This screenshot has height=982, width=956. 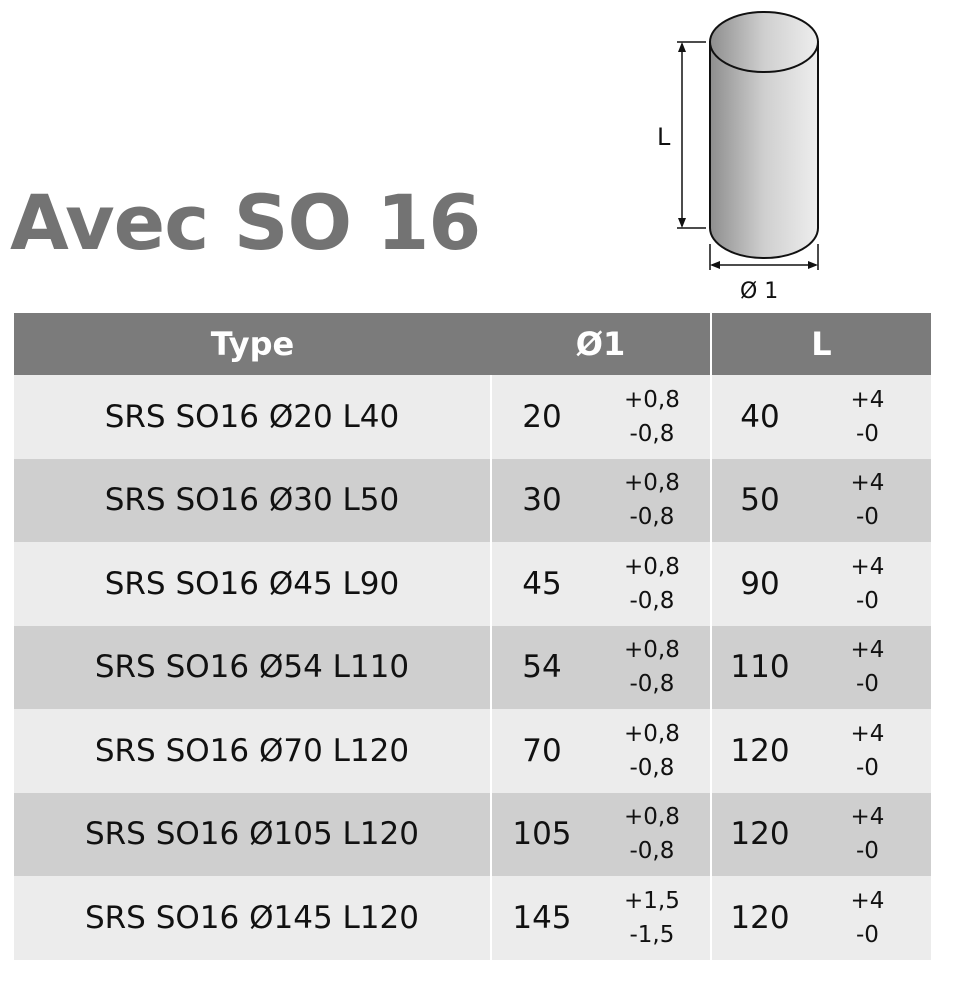 I want to click on page-title: Avec SO 16, so click(x=245, y=222).